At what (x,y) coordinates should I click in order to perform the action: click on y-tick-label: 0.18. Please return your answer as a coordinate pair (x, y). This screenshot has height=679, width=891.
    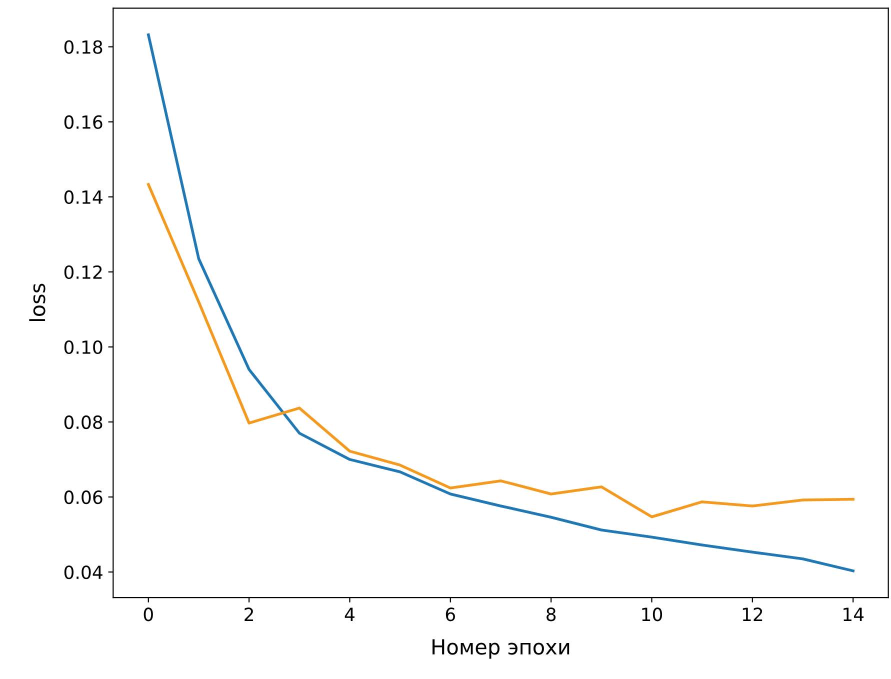
    Looking at the image, I should click on (83, 47).